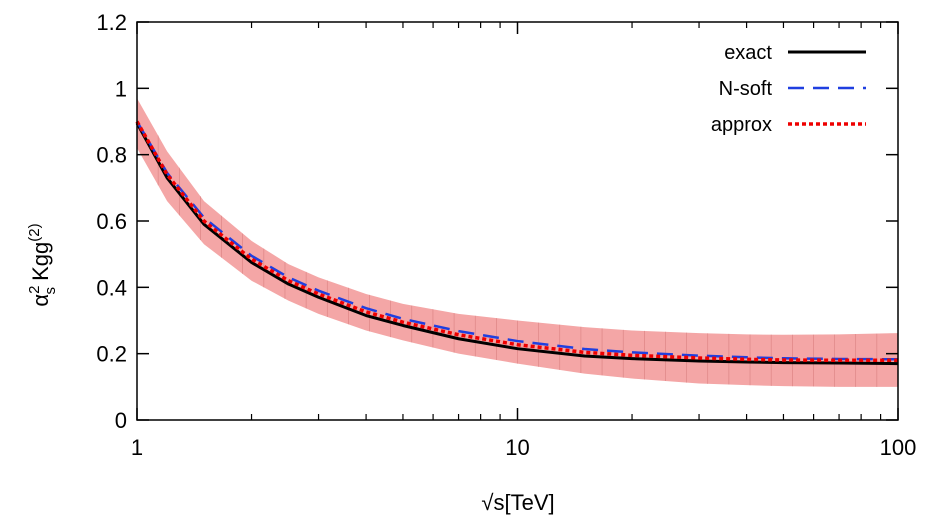 The width and height of the screenshot is (925, 520). What do you see at coordinates (111, 354) in the screenshot?
I see `y-tick-label: 0.2` at bounding box center [111, 354].